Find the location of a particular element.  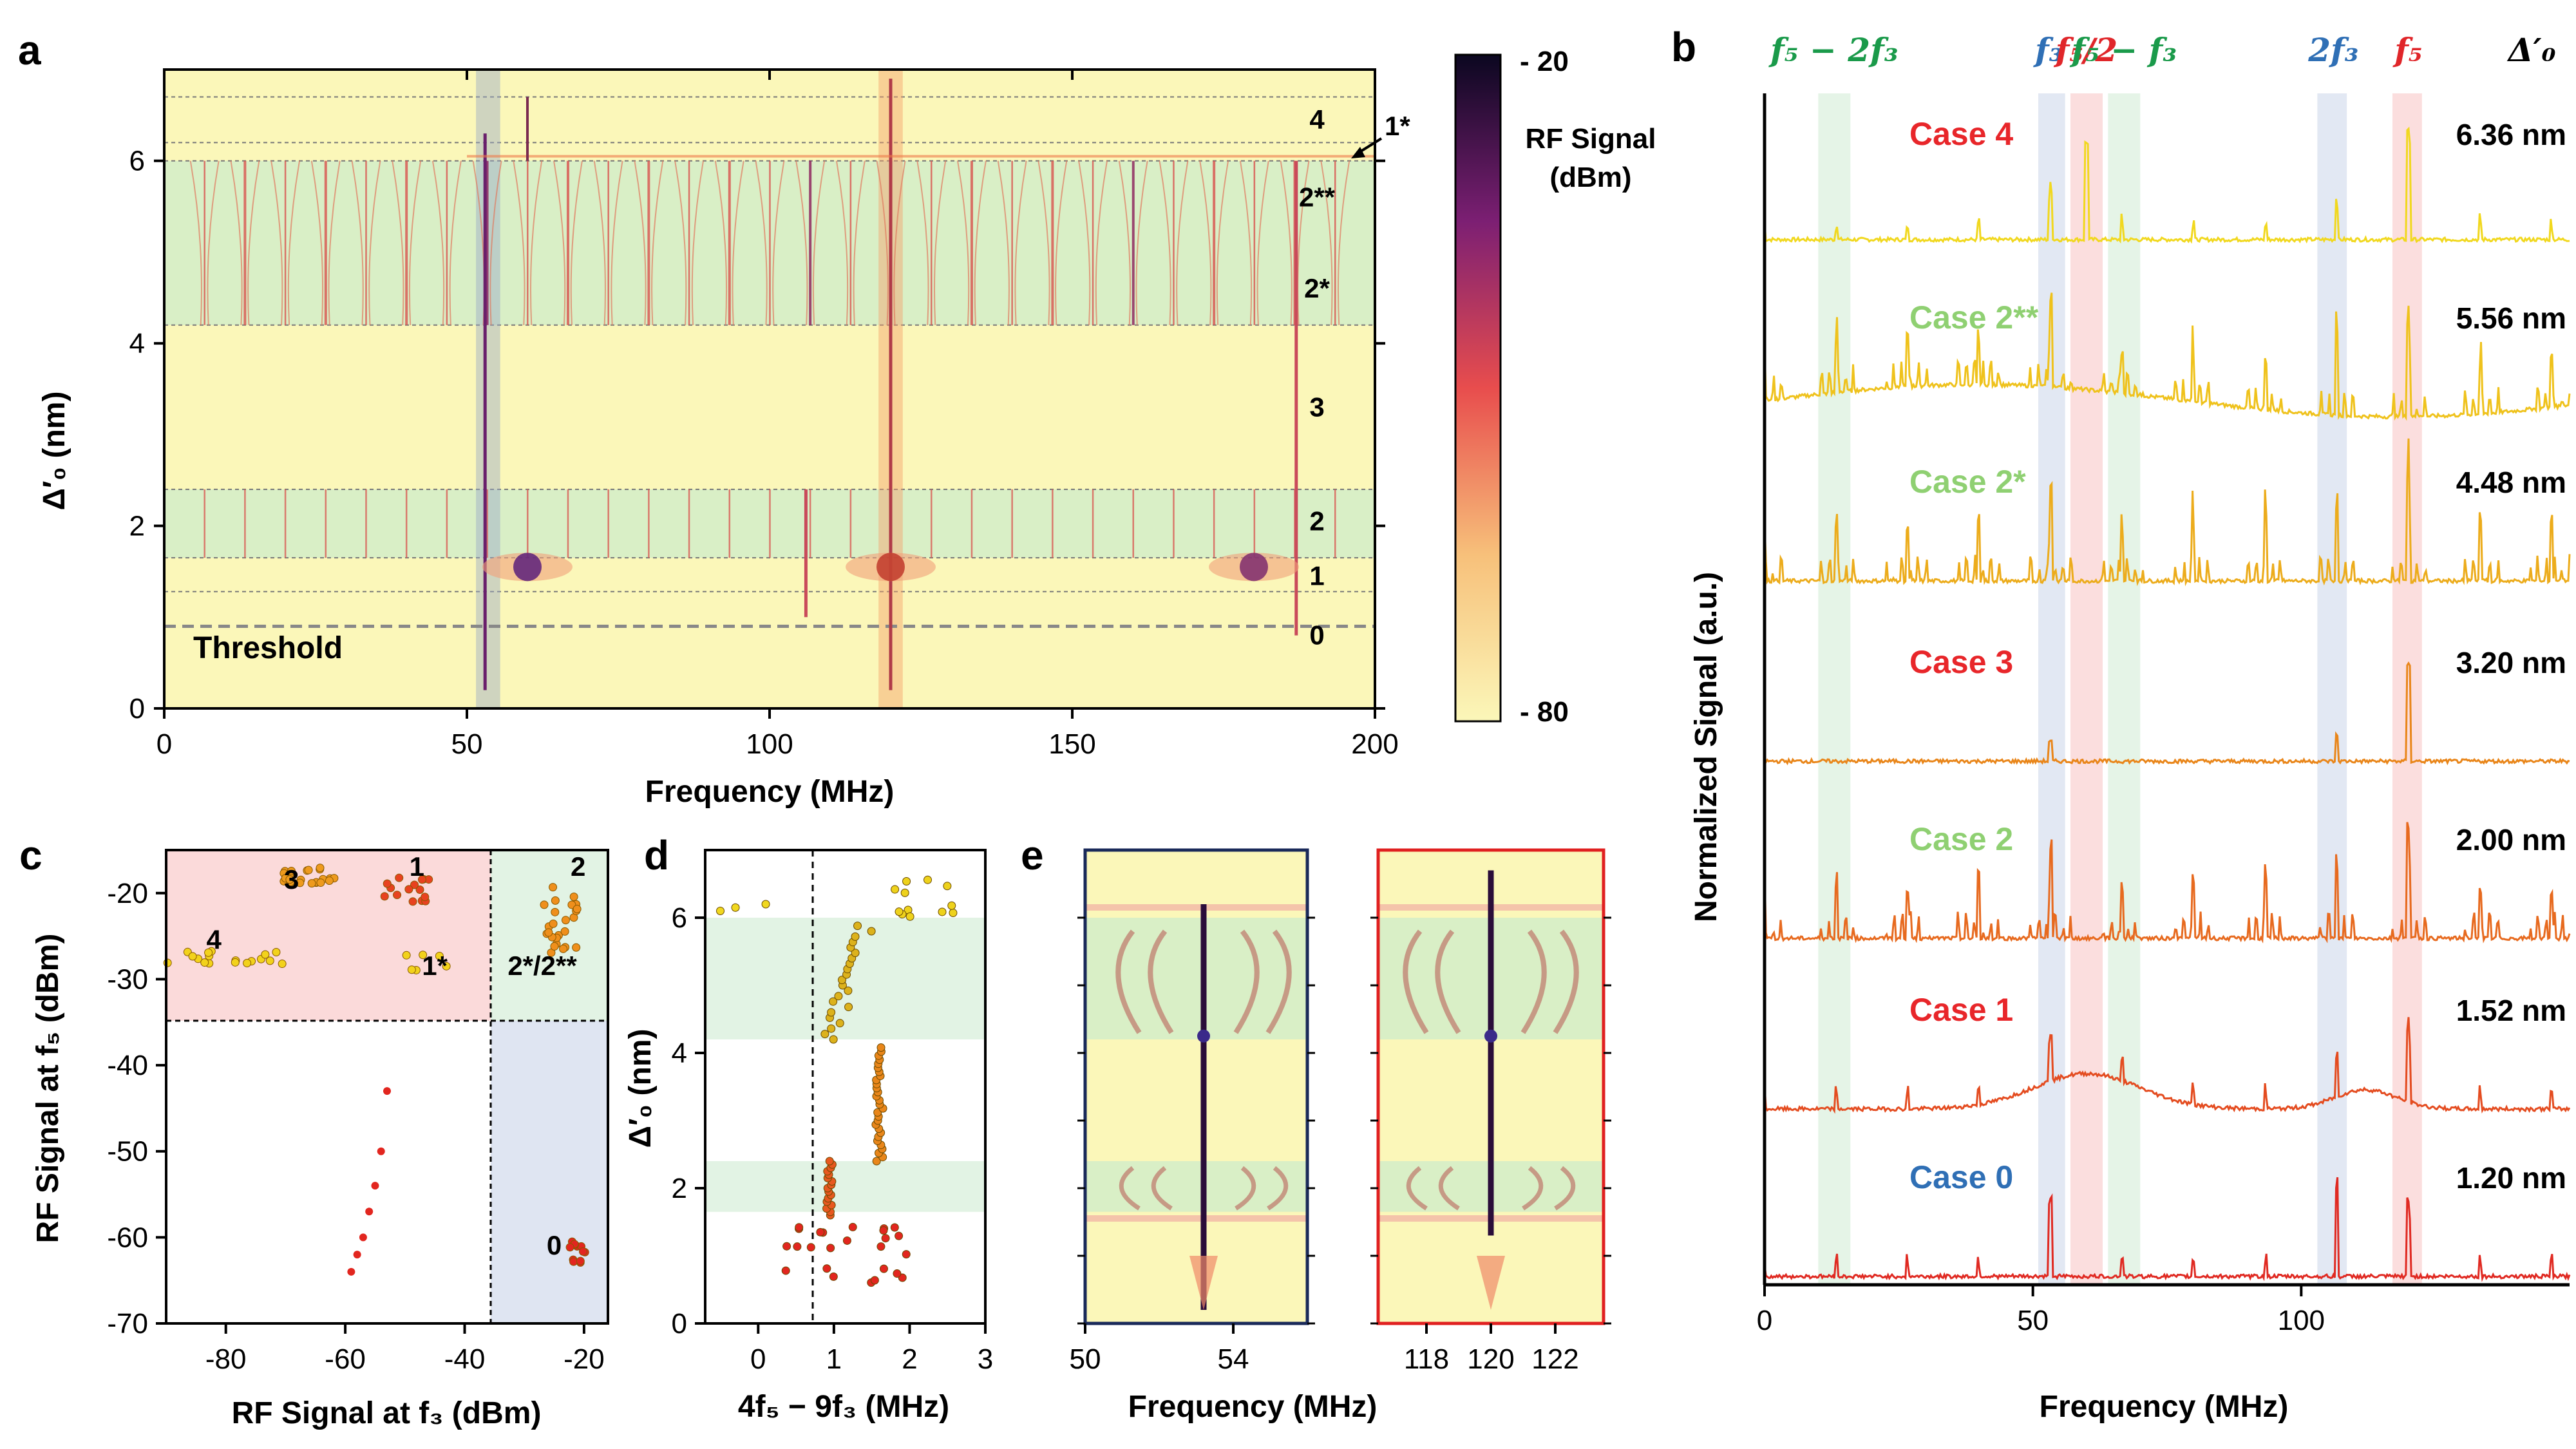

scatter-d-ylabel: Δ′₀ (nm) is located at coordinates (640, 1089).